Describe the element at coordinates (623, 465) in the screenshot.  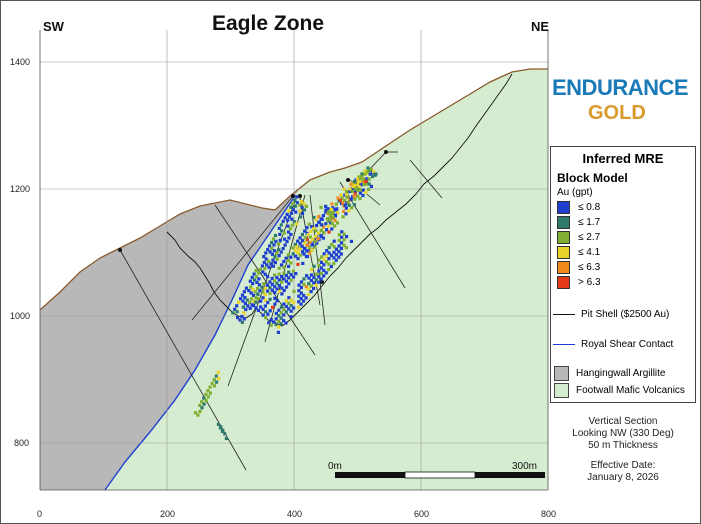
I see `notes-line: Effective Date:` at that location.